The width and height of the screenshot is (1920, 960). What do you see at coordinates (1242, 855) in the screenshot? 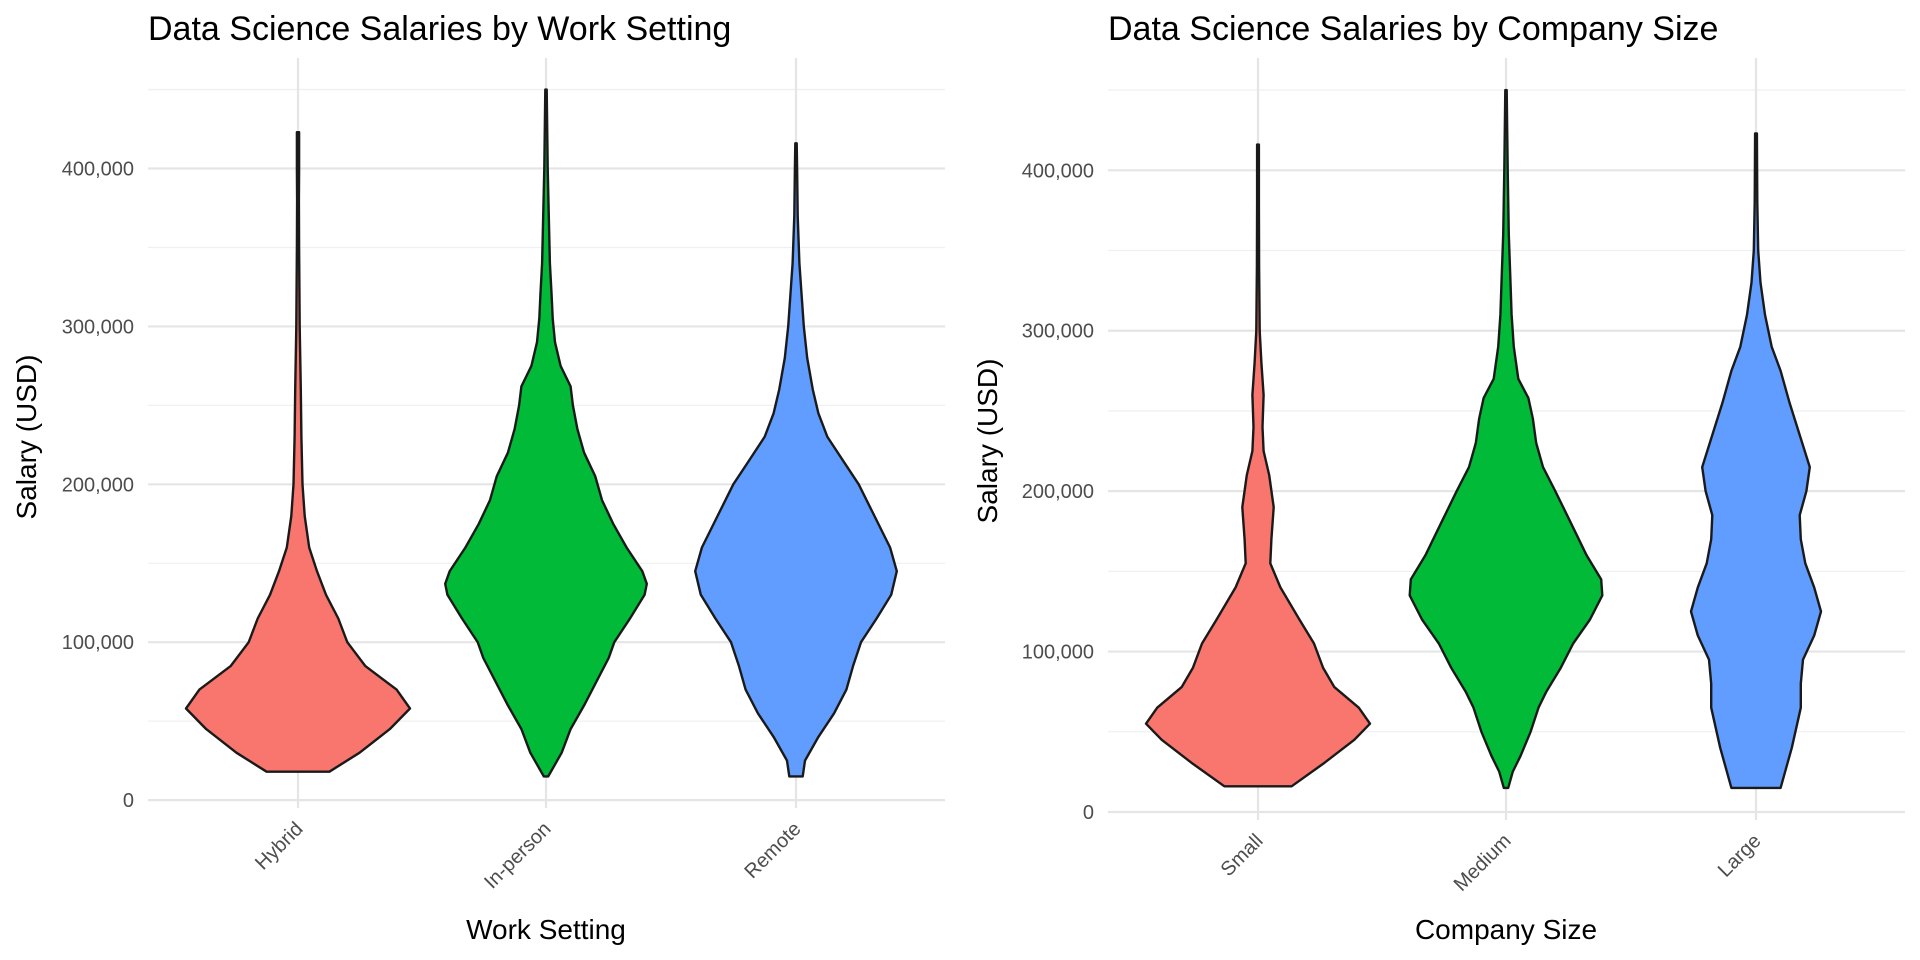
I see `x-tick-label-small: Small` at bounding box center [1242, 855].